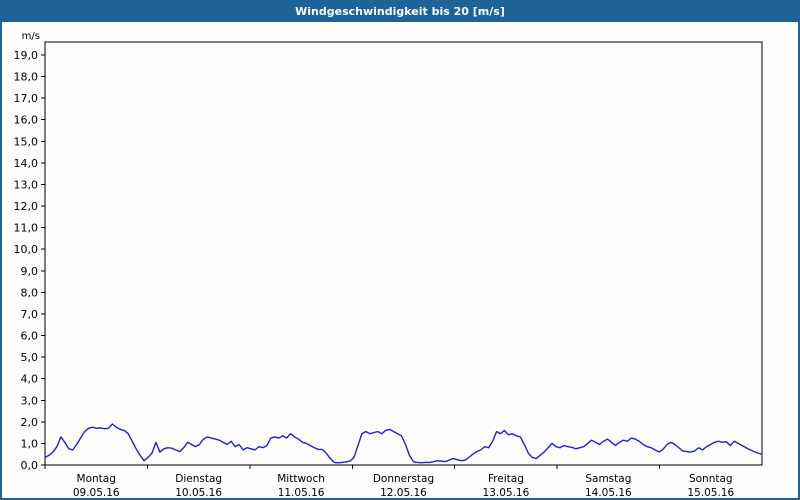 This screenshot has height=500, width=800. I want to click on x-axis-date-label: 09.05.16, so click(96, 492).